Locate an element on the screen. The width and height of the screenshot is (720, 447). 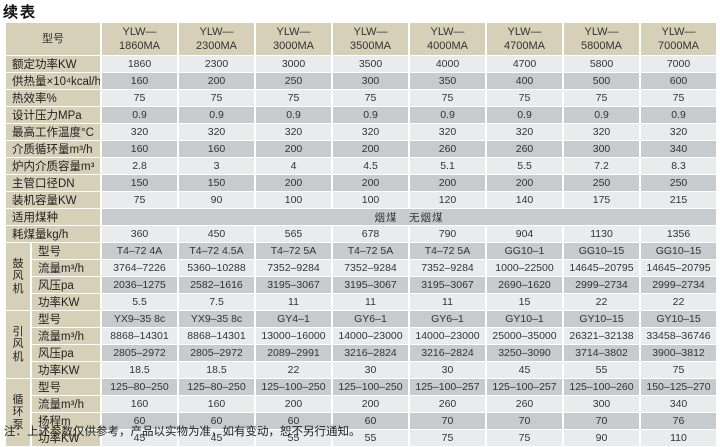
column-header: YLW— 2300MA is located at coordinates (216, 39).